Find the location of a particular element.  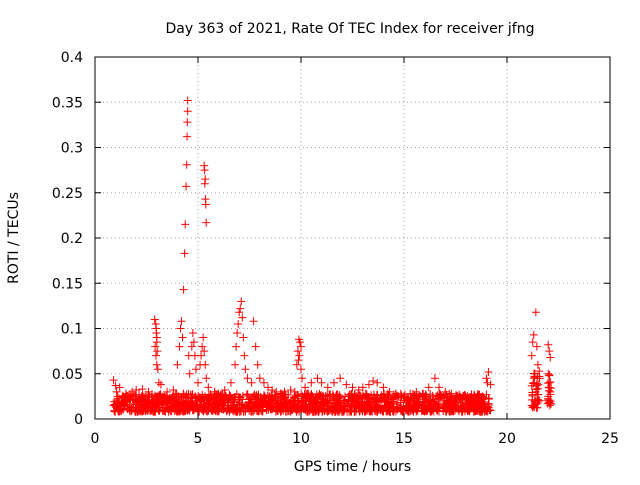

y-tick-label: 0 is located at coordinates (78, 420).